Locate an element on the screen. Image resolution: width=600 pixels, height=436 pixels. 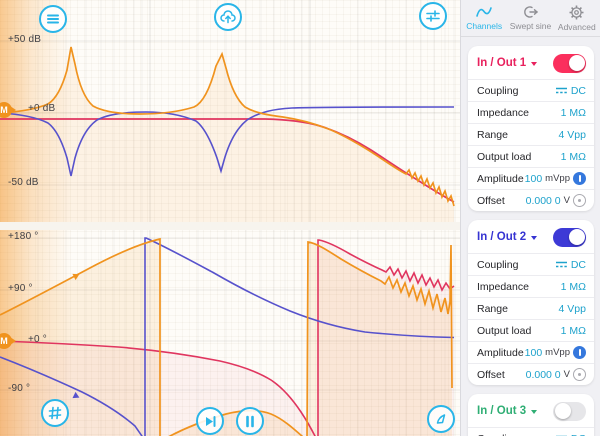
cloud-upload-icon is located at coordinates (228, 17).